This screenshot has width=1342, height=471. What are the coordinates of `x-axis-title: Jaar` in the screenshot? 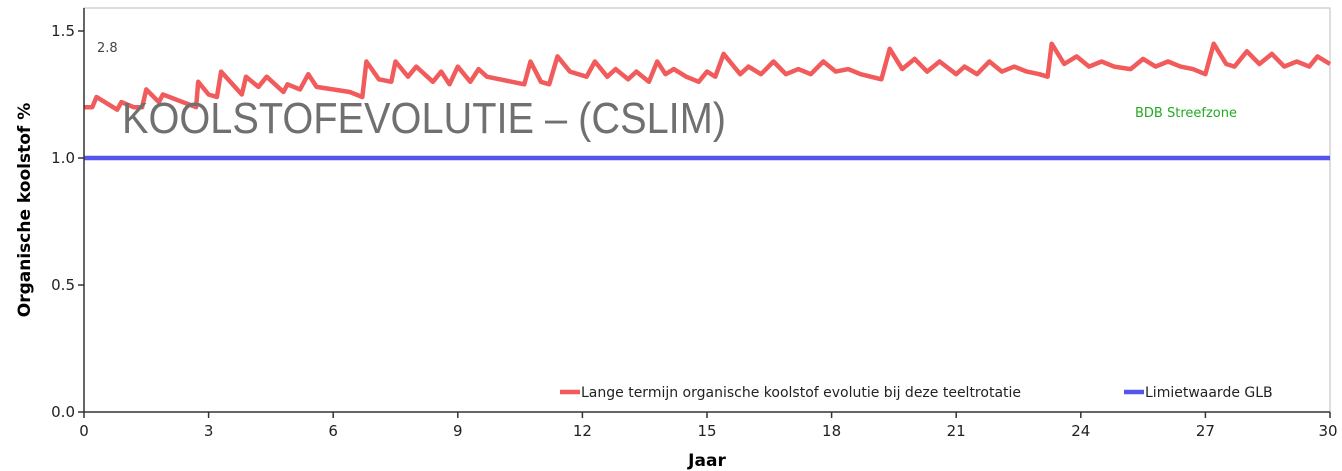 It's located at (706, 461).